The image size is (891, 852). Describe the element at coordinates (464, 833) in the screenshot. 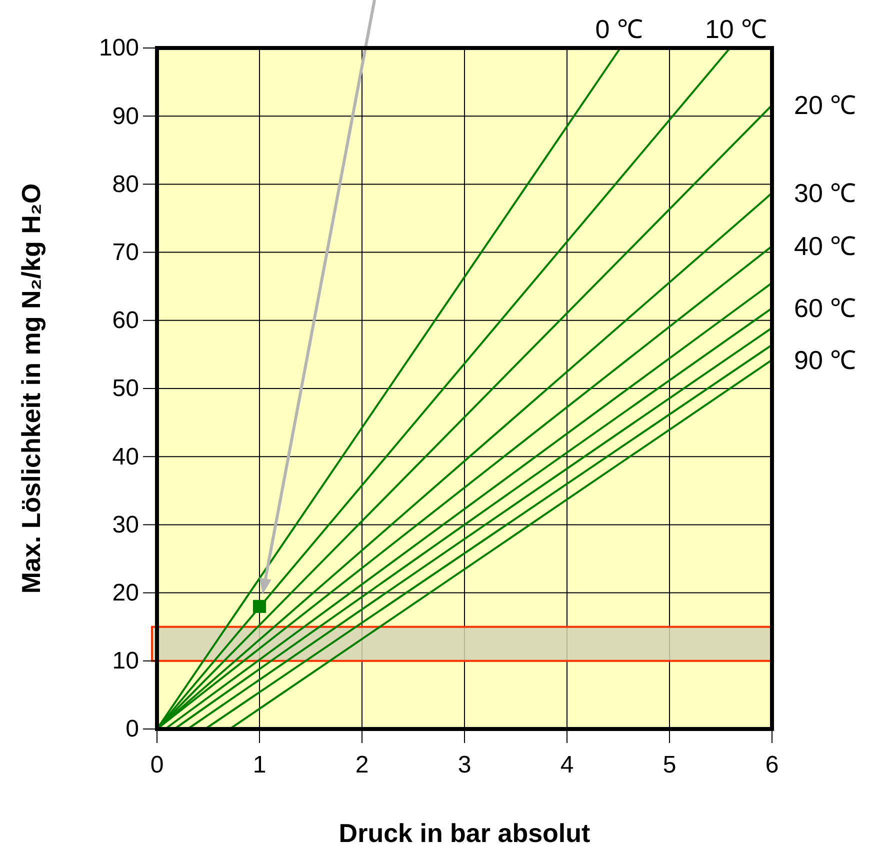

I see `x-axis-title: Druck in bar absolut` at that location.